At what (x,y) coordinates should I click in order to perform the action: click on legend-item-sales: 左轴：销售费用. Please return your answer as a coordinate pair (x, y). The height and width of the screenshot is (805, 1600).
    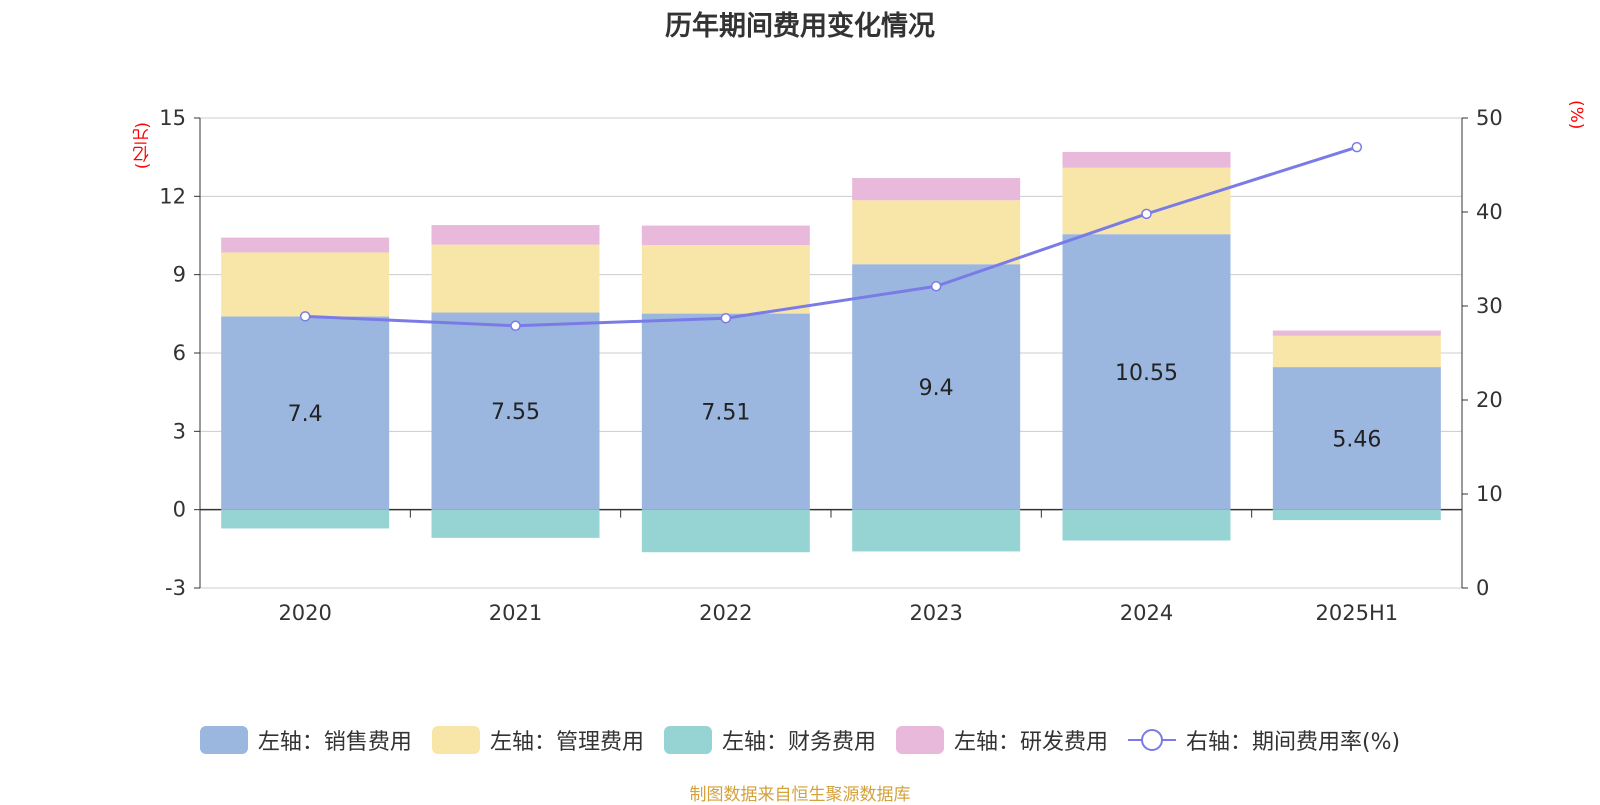
    Looking at the image, I should click on (305, 740).